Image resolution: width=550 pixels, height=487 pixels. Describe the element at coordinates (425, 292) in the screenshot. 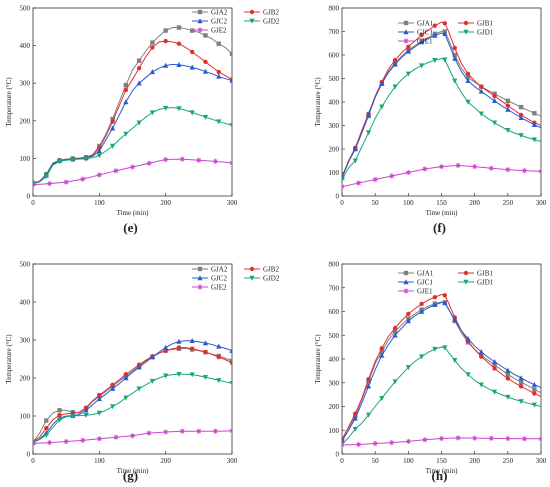

I see `legend-label: GJE1` at that location.